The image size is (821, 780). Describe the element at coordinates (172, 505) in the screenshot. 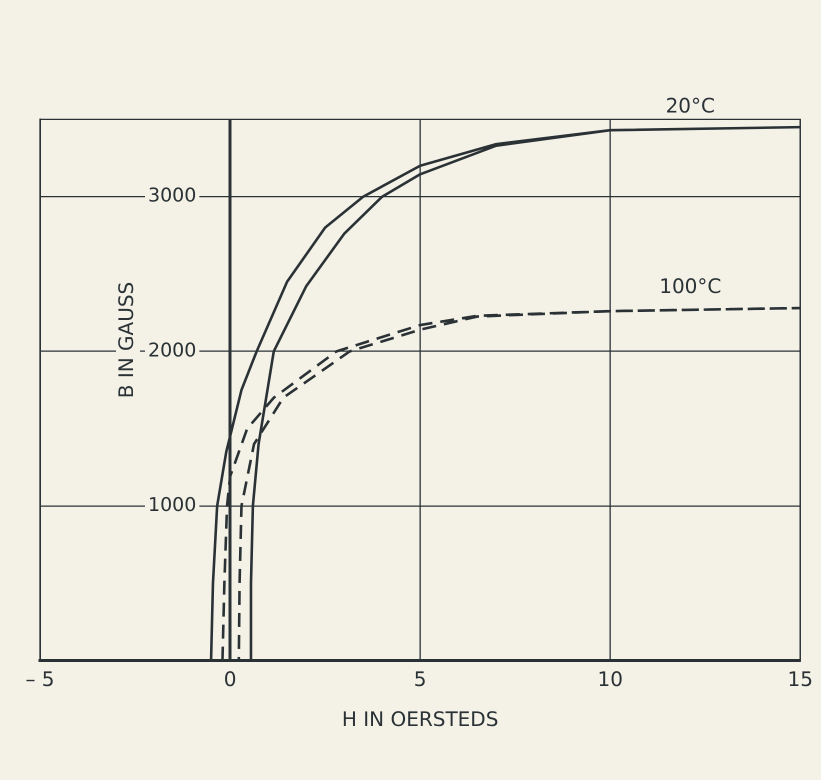

I see `y-tick-label: 1000` at that location.